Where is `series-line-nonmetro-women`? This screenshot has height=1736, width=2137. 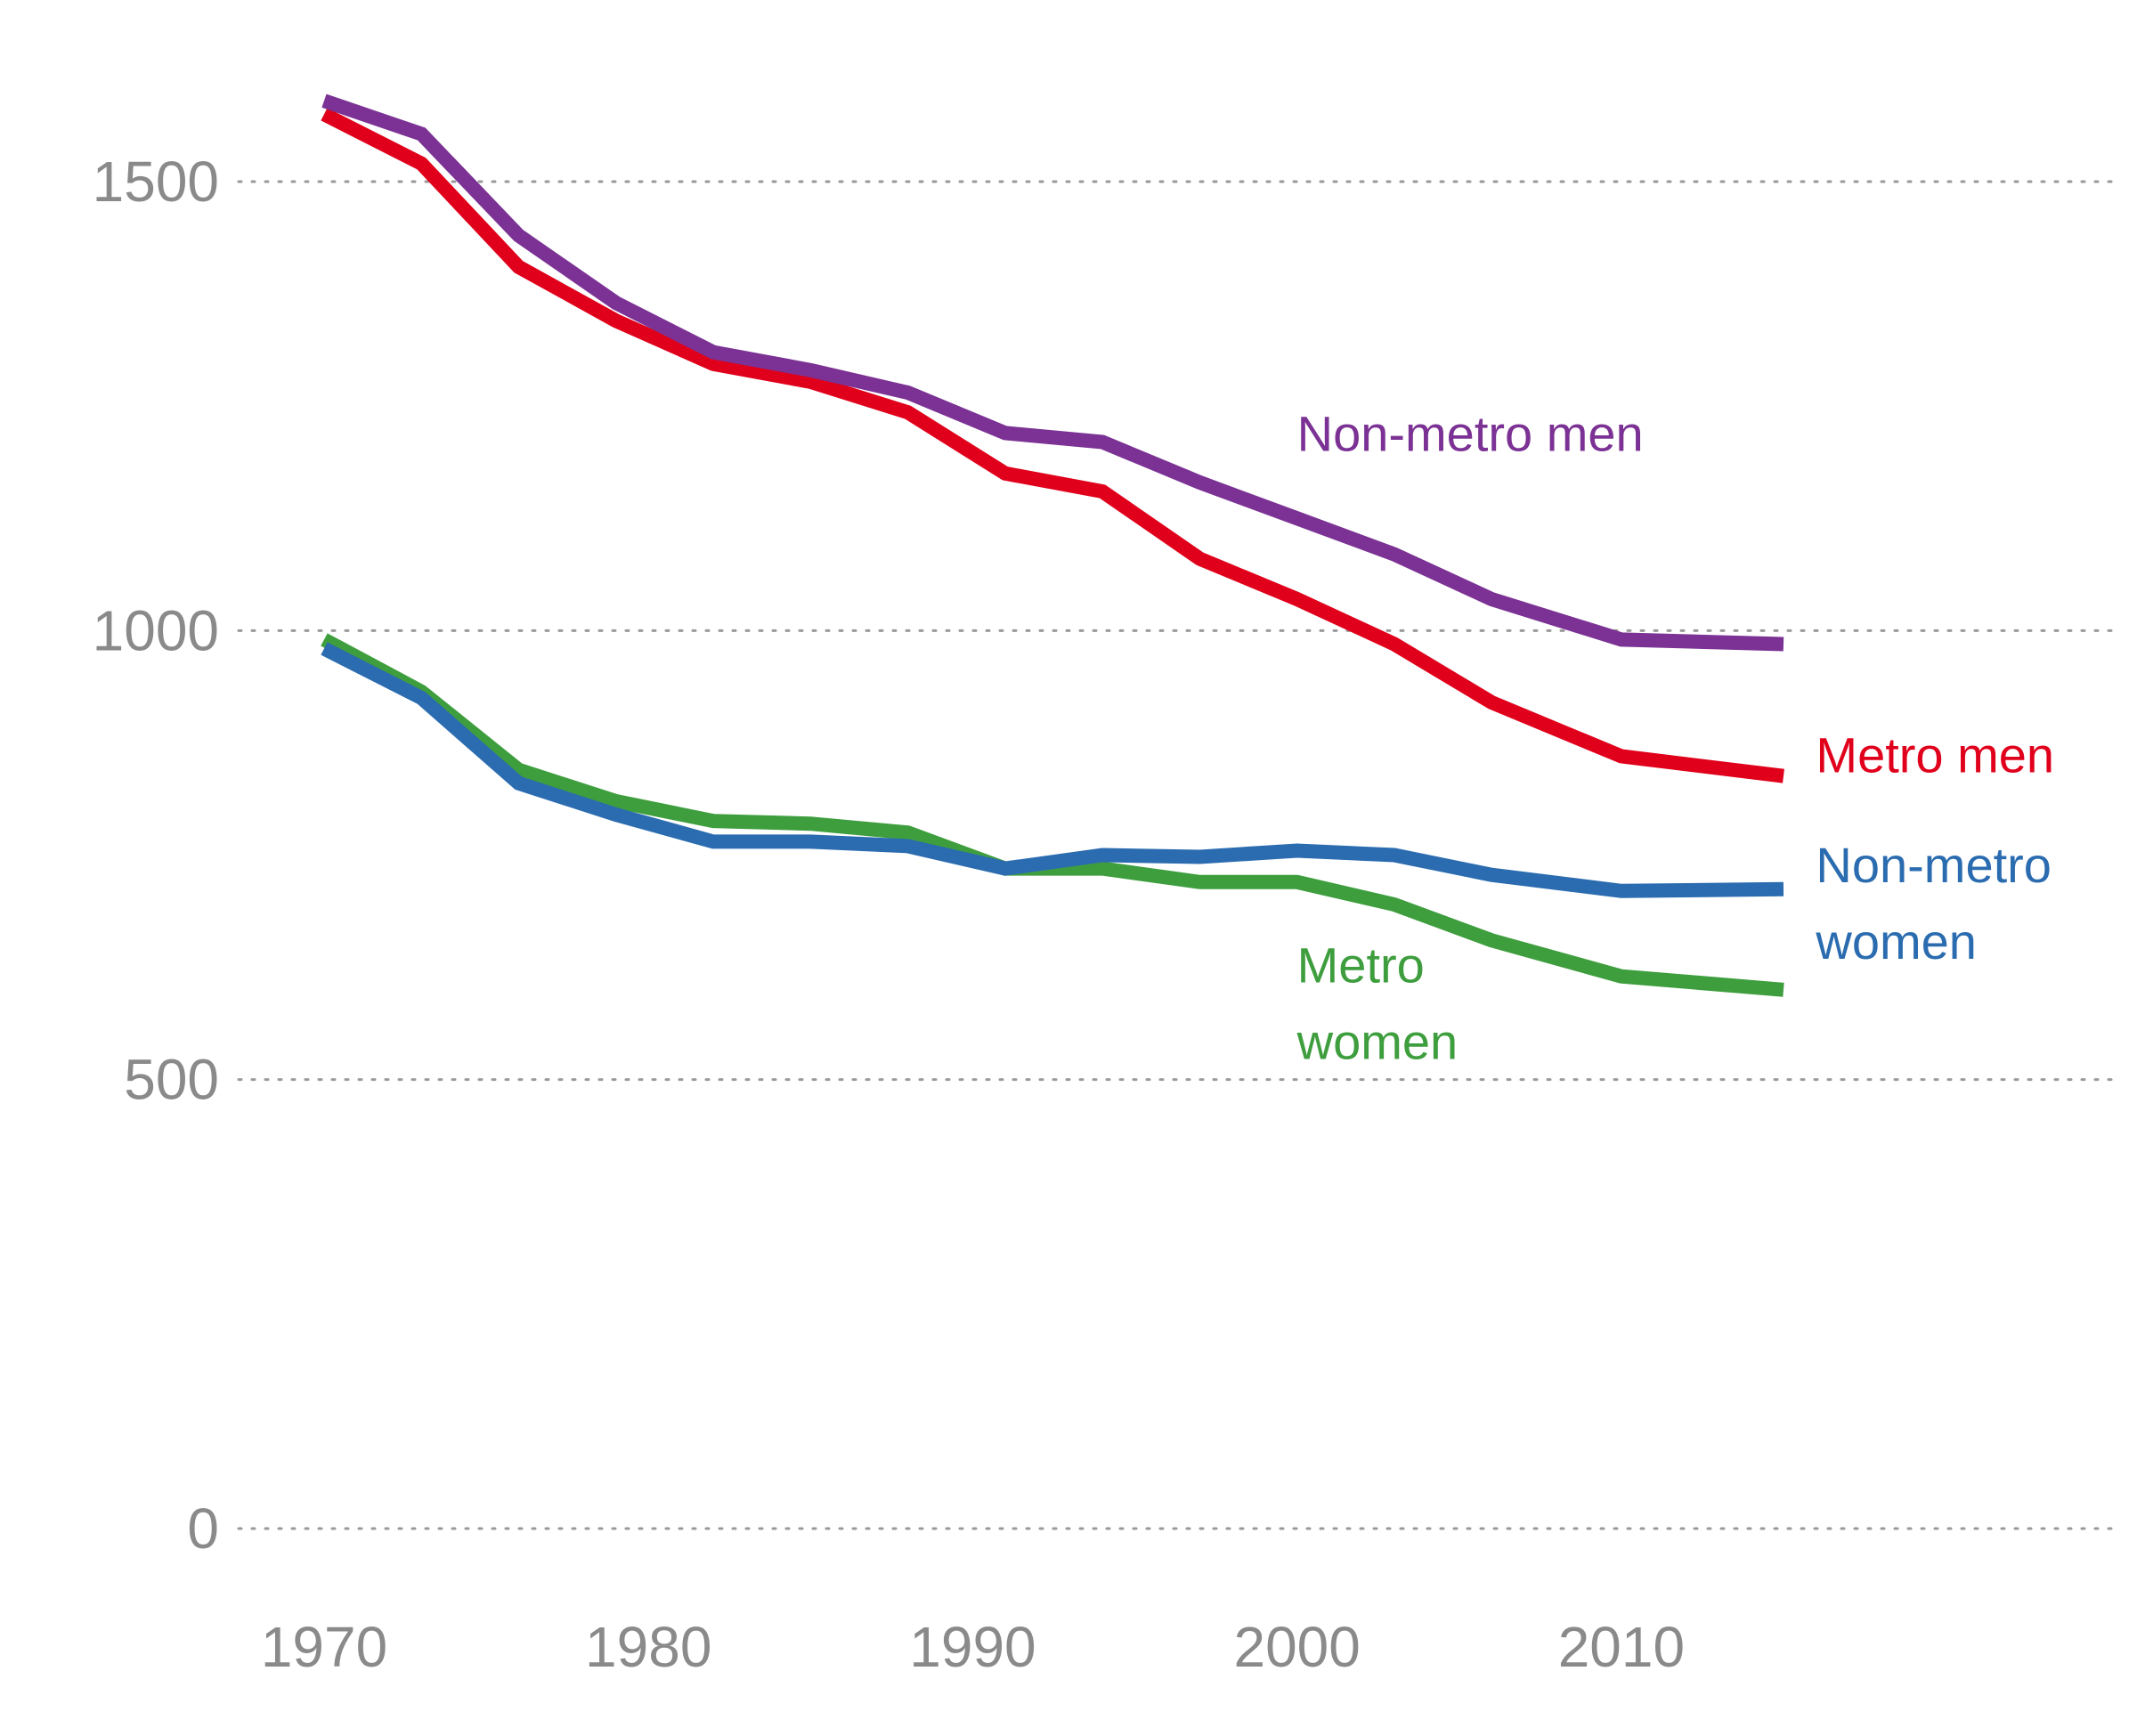 series-line-nonmetro-women is located at coordinates (1052, 770).